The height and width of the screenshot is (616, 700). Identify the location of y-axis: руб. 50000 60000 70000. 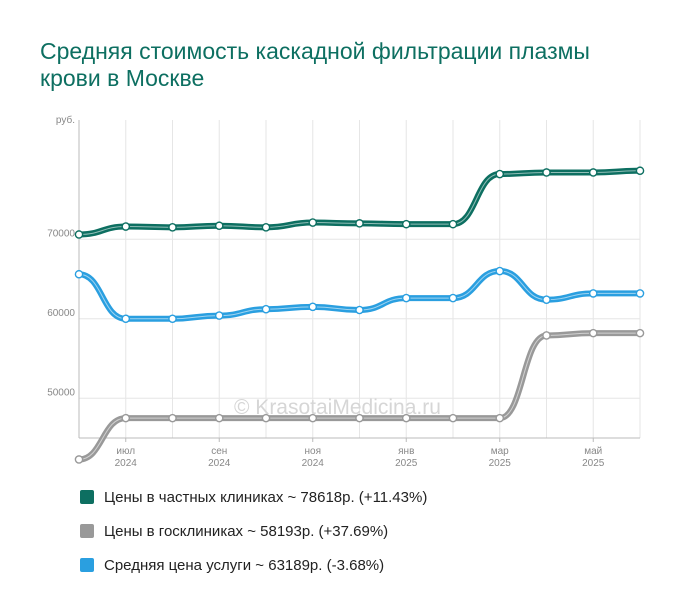
(63, 276).